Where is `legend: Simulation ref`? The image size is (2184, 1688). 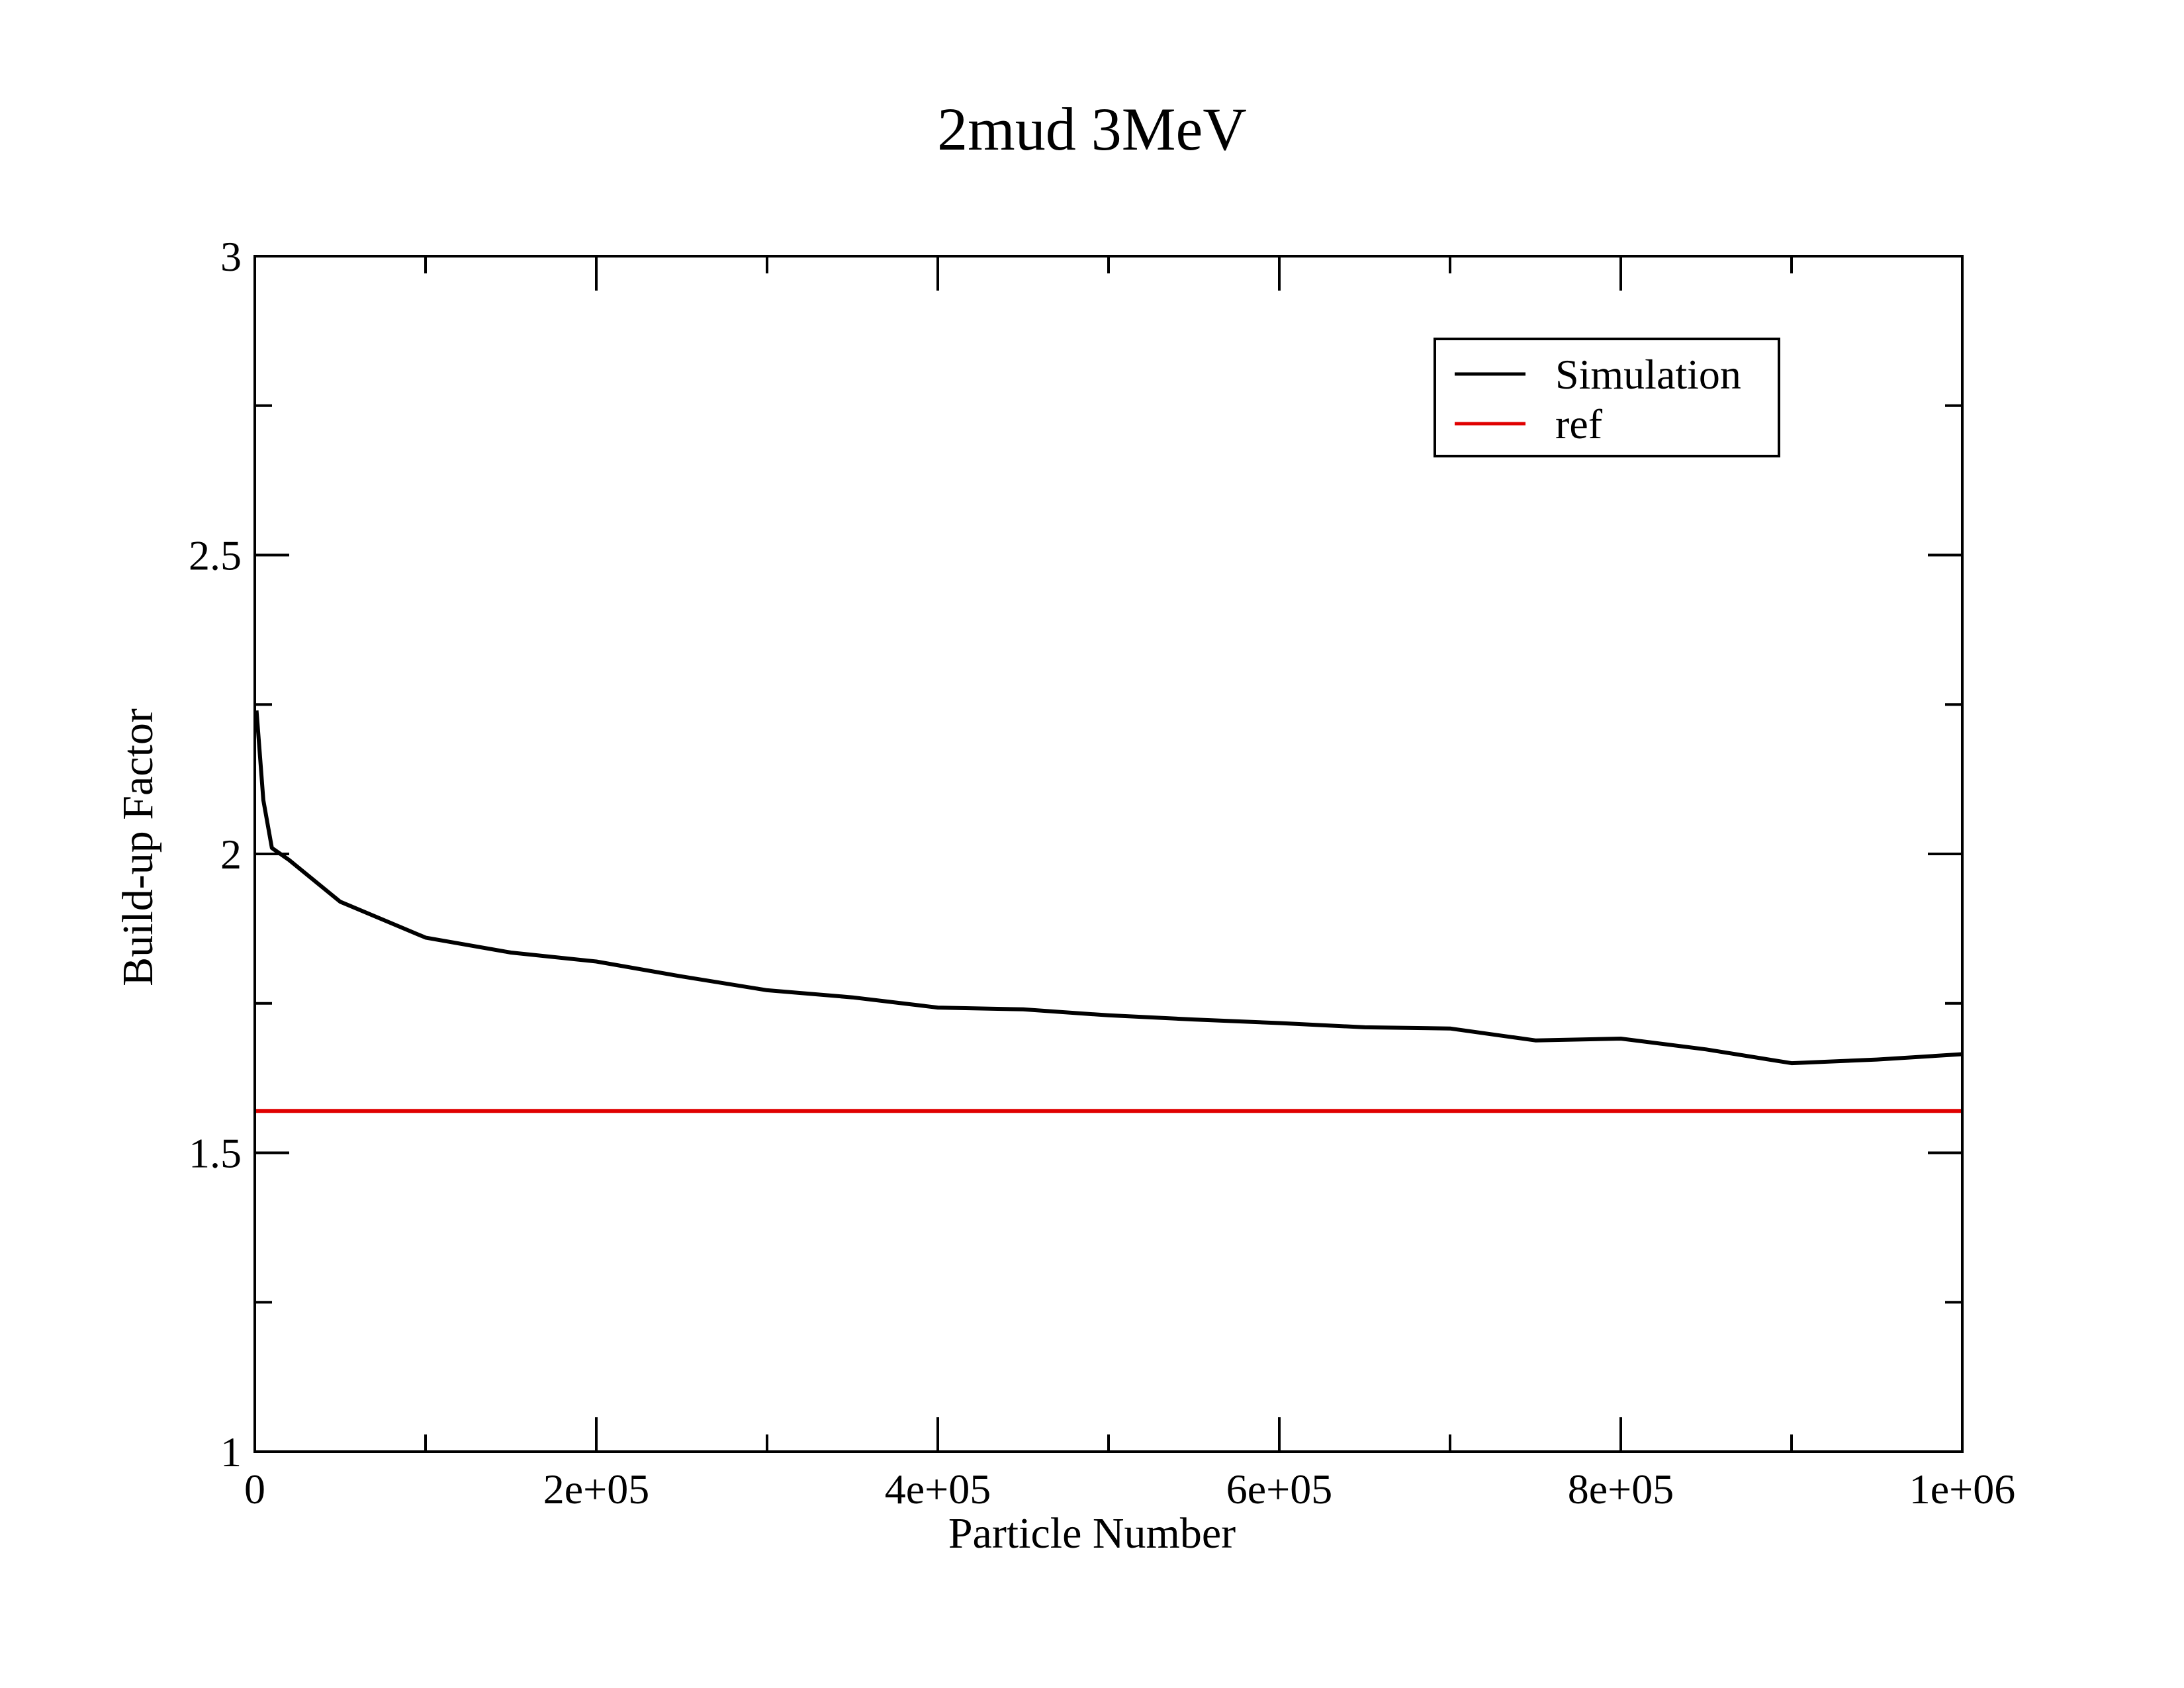 legend: Simulation ref is located at coordinates (1607, 397).